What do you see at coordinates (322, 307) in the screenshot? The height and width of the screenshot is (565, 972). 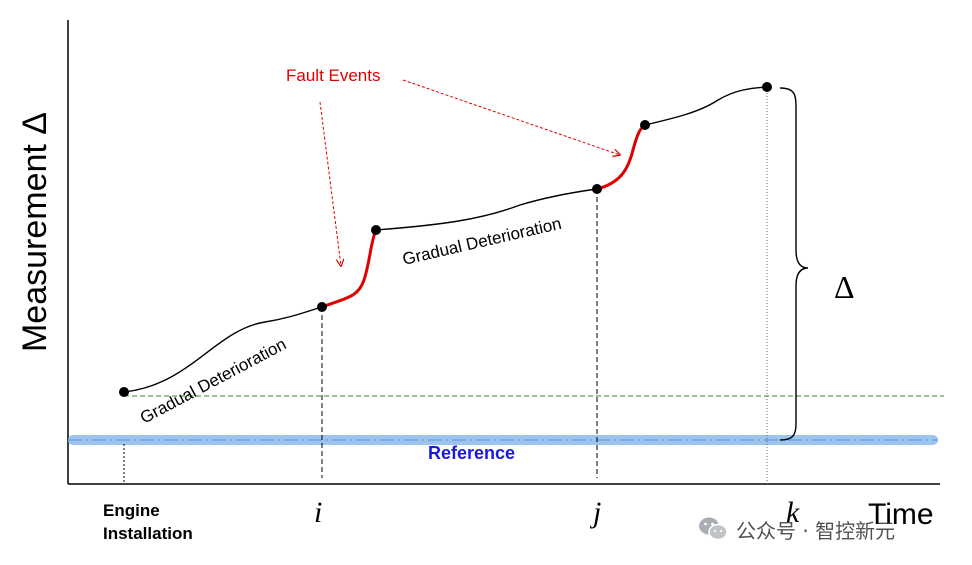 I see `point-i` at bounding box center [322, 307].